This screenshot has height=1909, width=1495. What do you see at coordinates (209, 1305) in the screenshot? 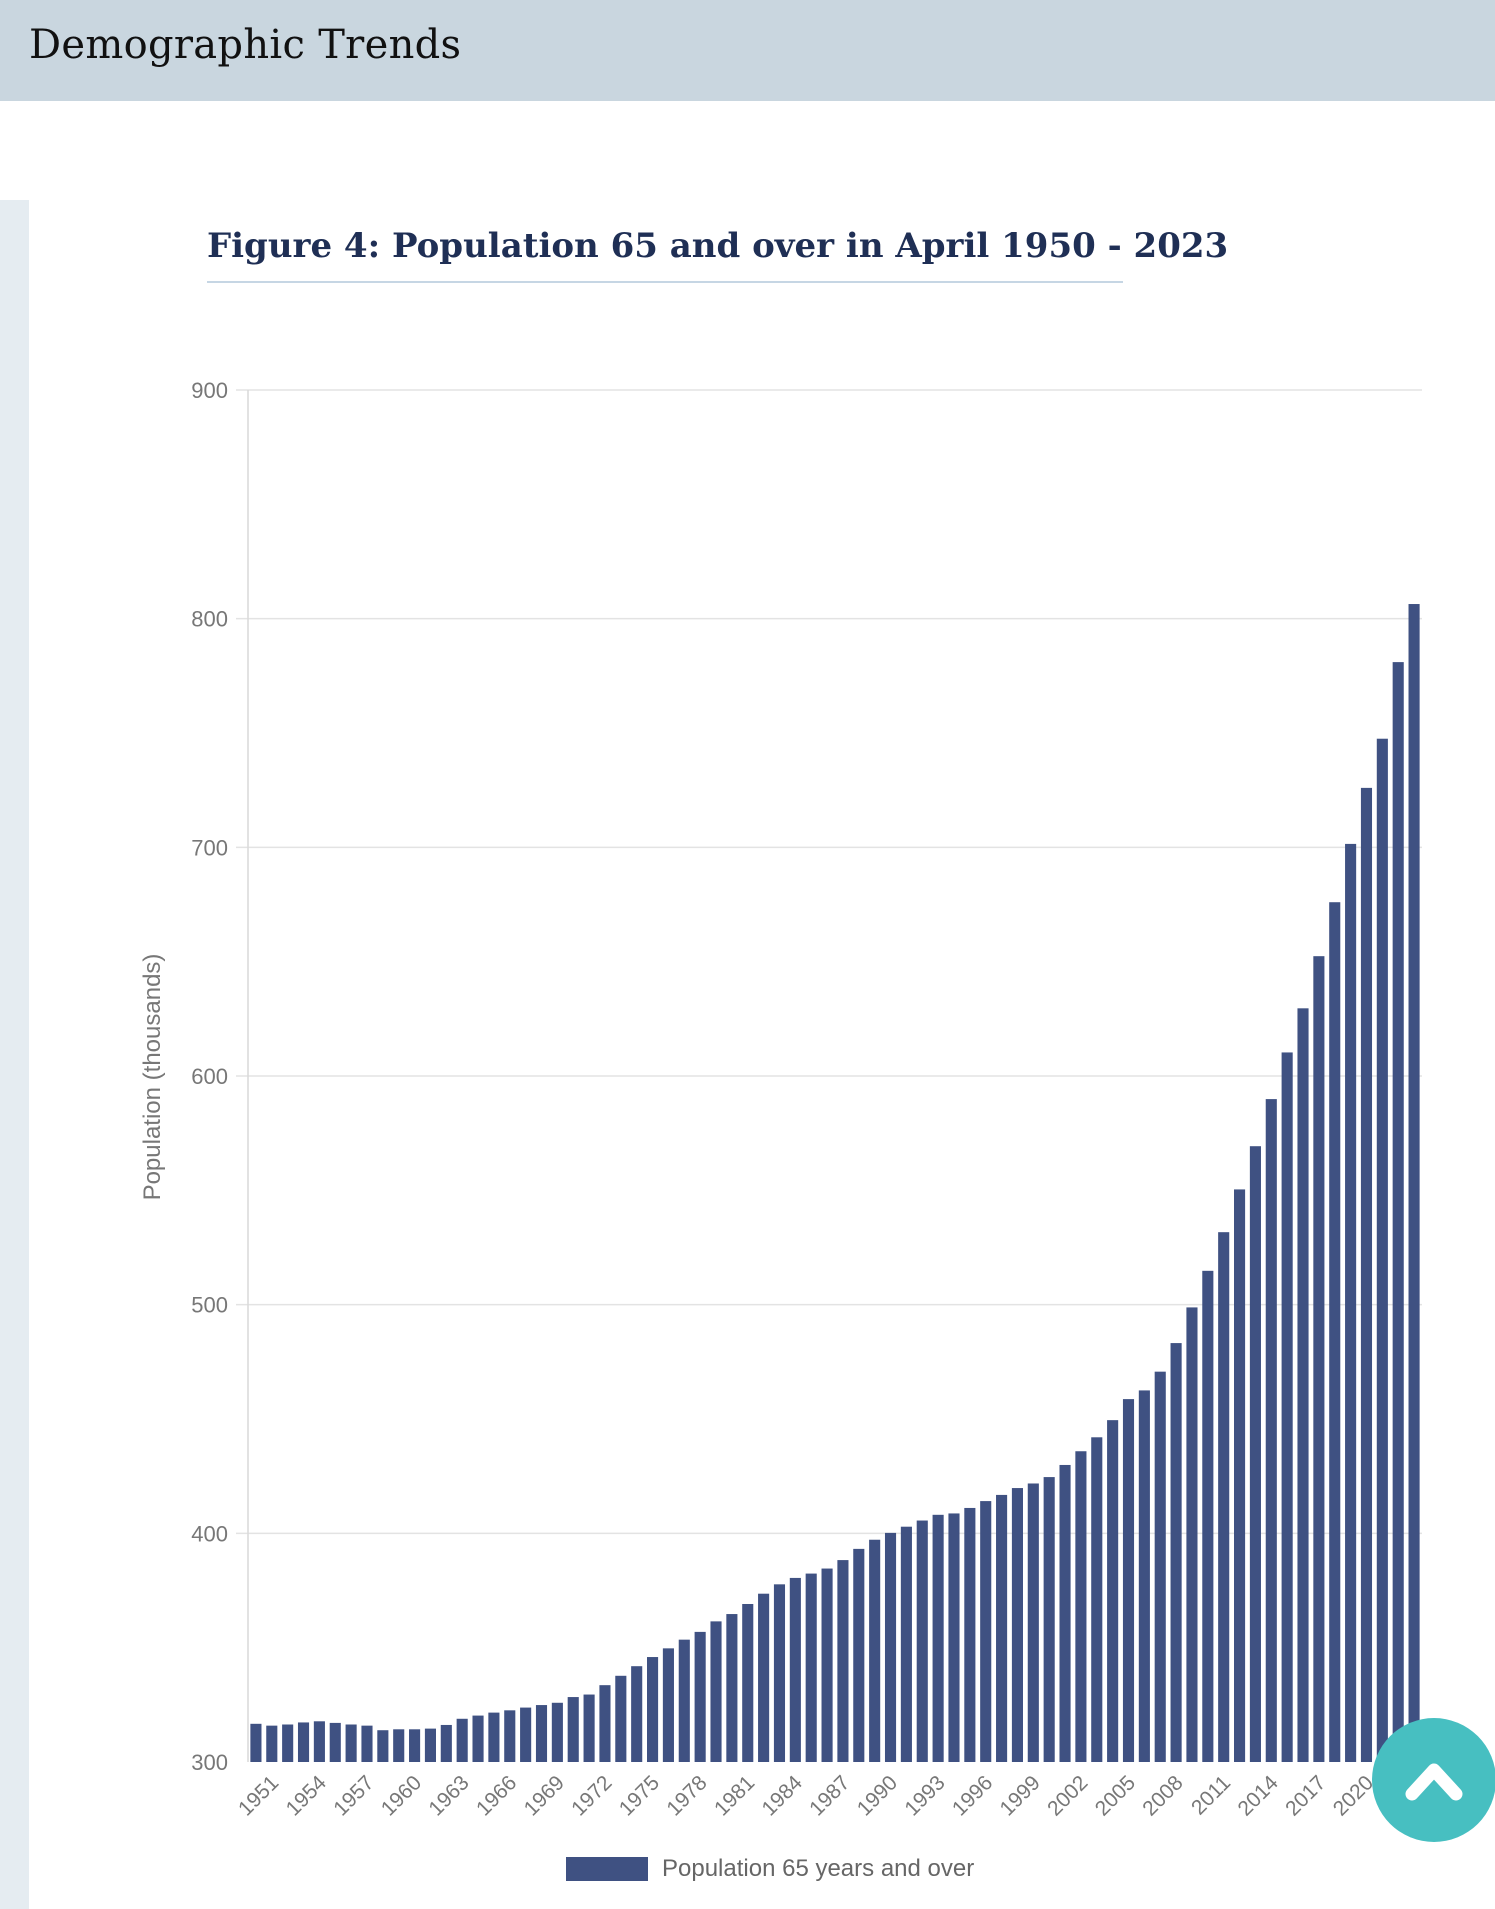
I see `y-tick-label: 500` at bounding box center [209, 1305].